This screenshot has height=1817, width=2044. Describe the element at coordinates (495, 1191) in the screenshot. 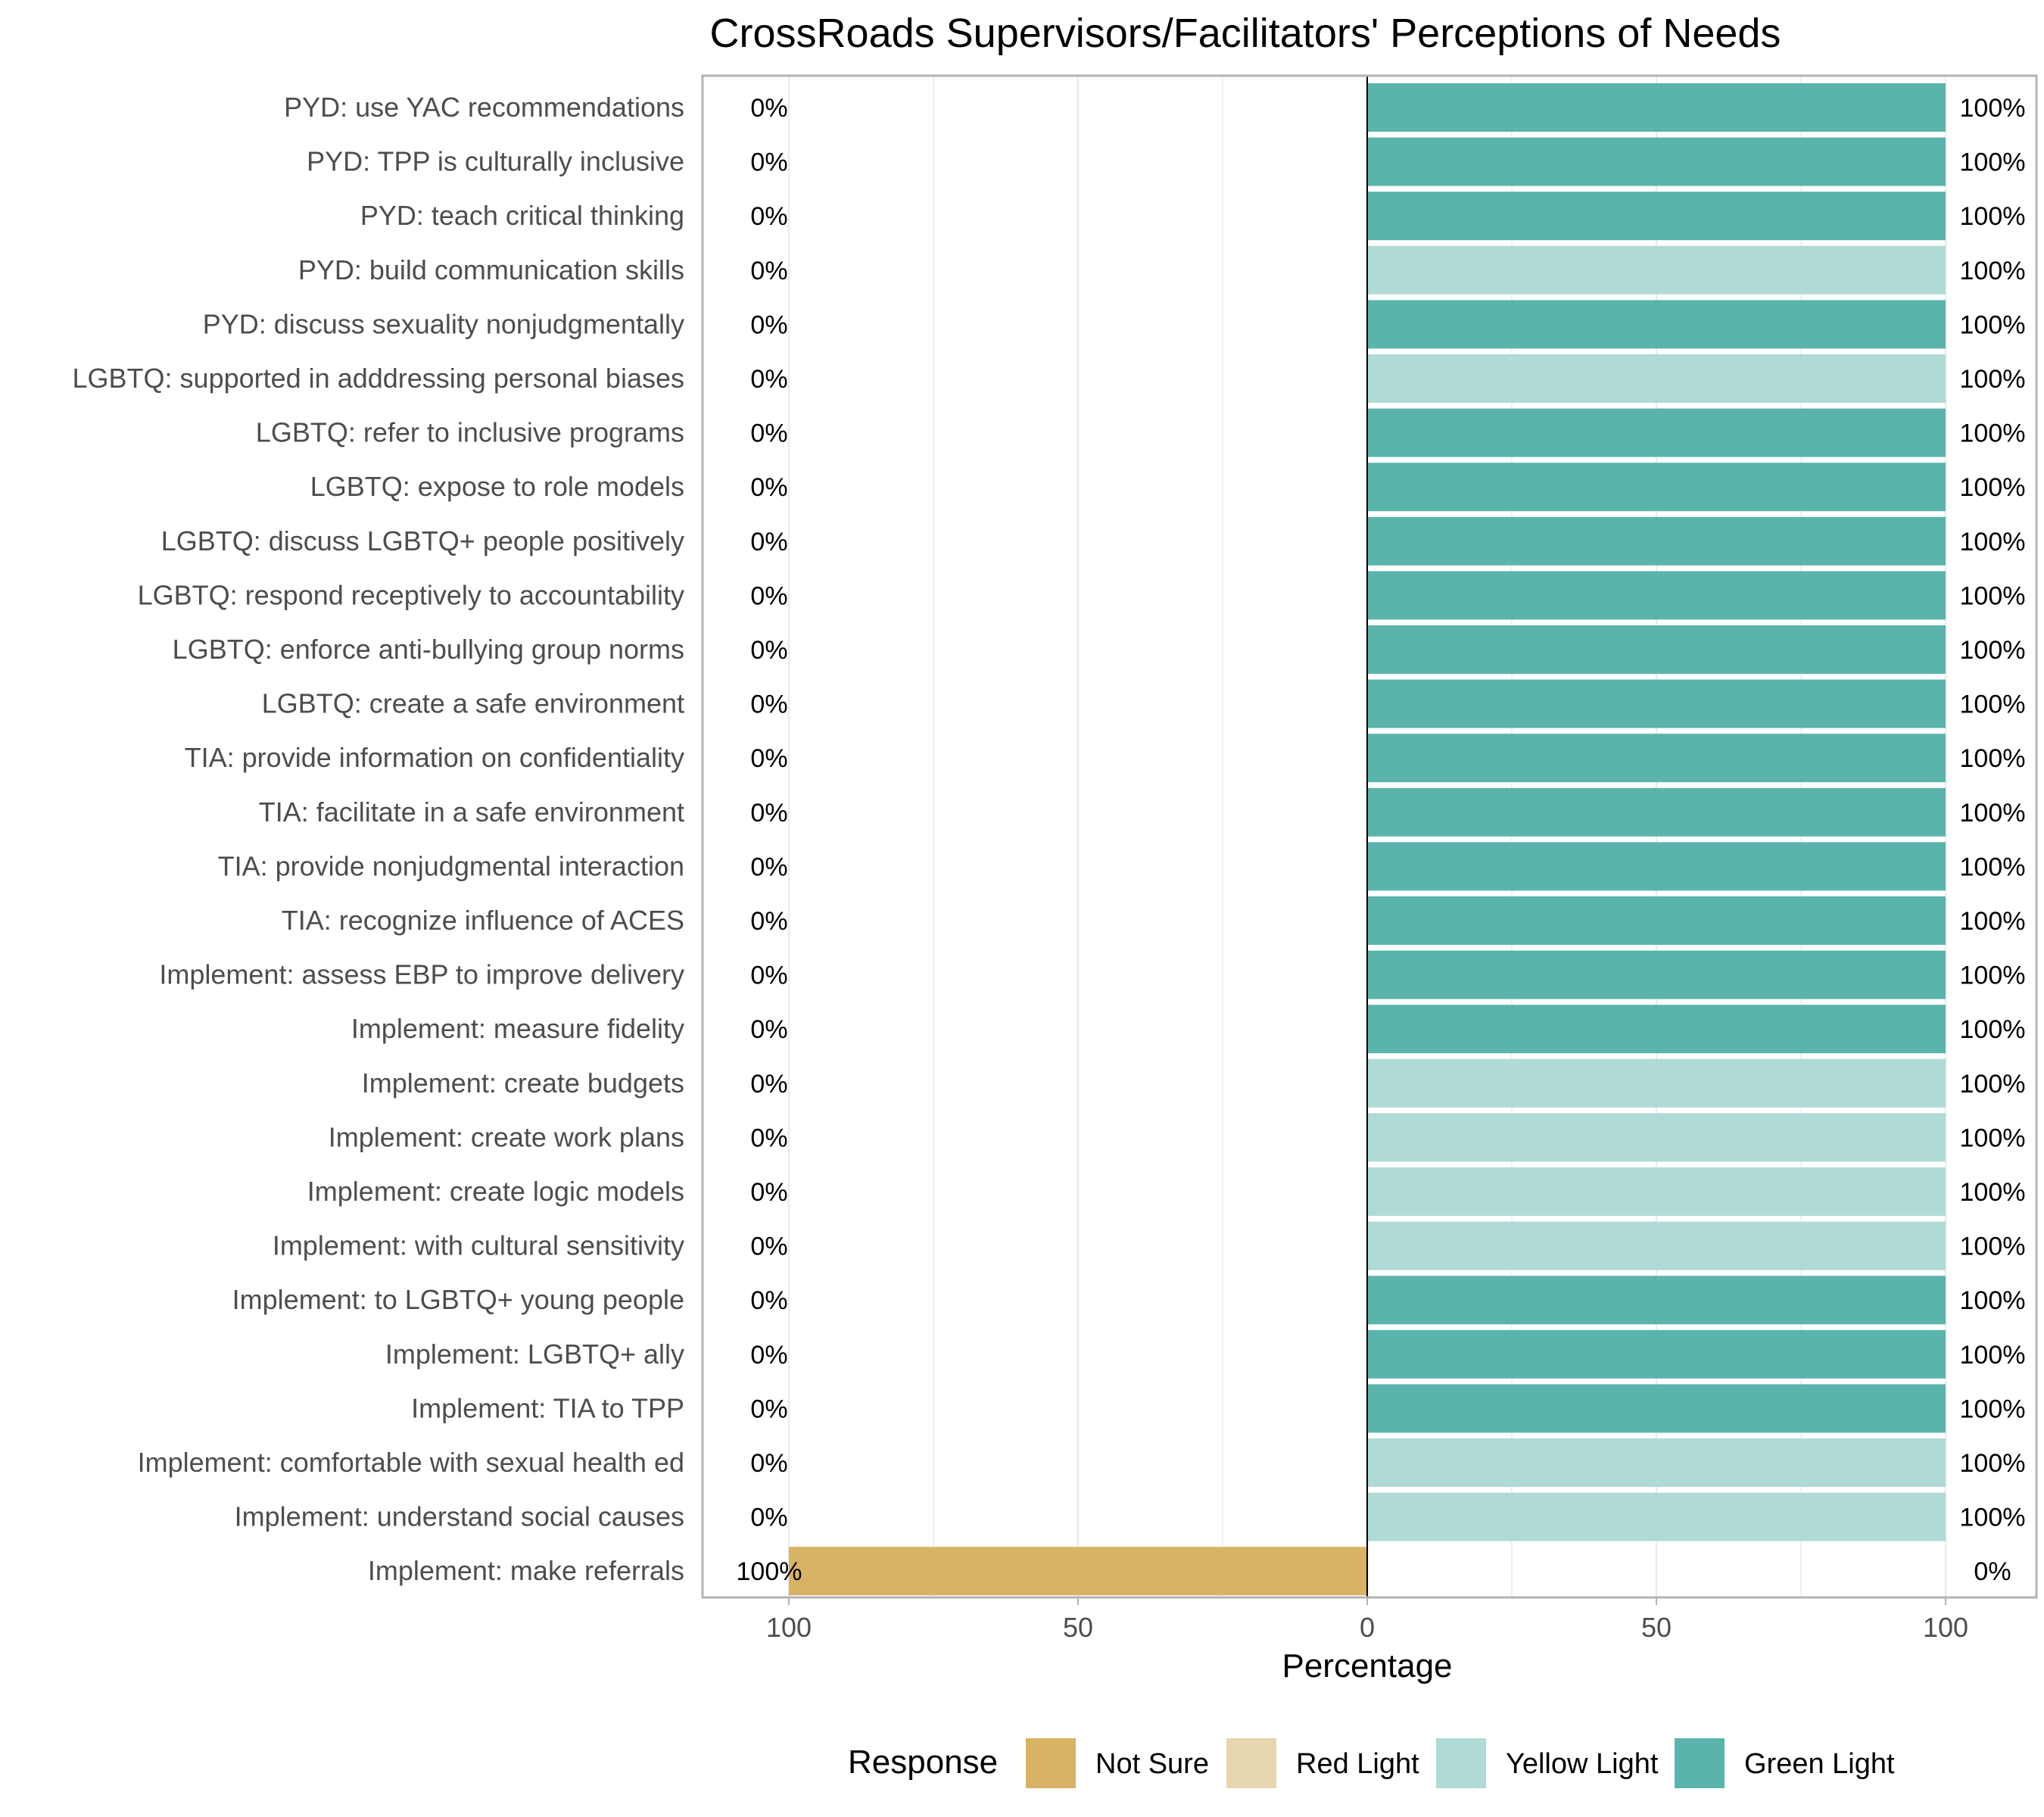

I see `category-label: Implement: create logic models` at that location.